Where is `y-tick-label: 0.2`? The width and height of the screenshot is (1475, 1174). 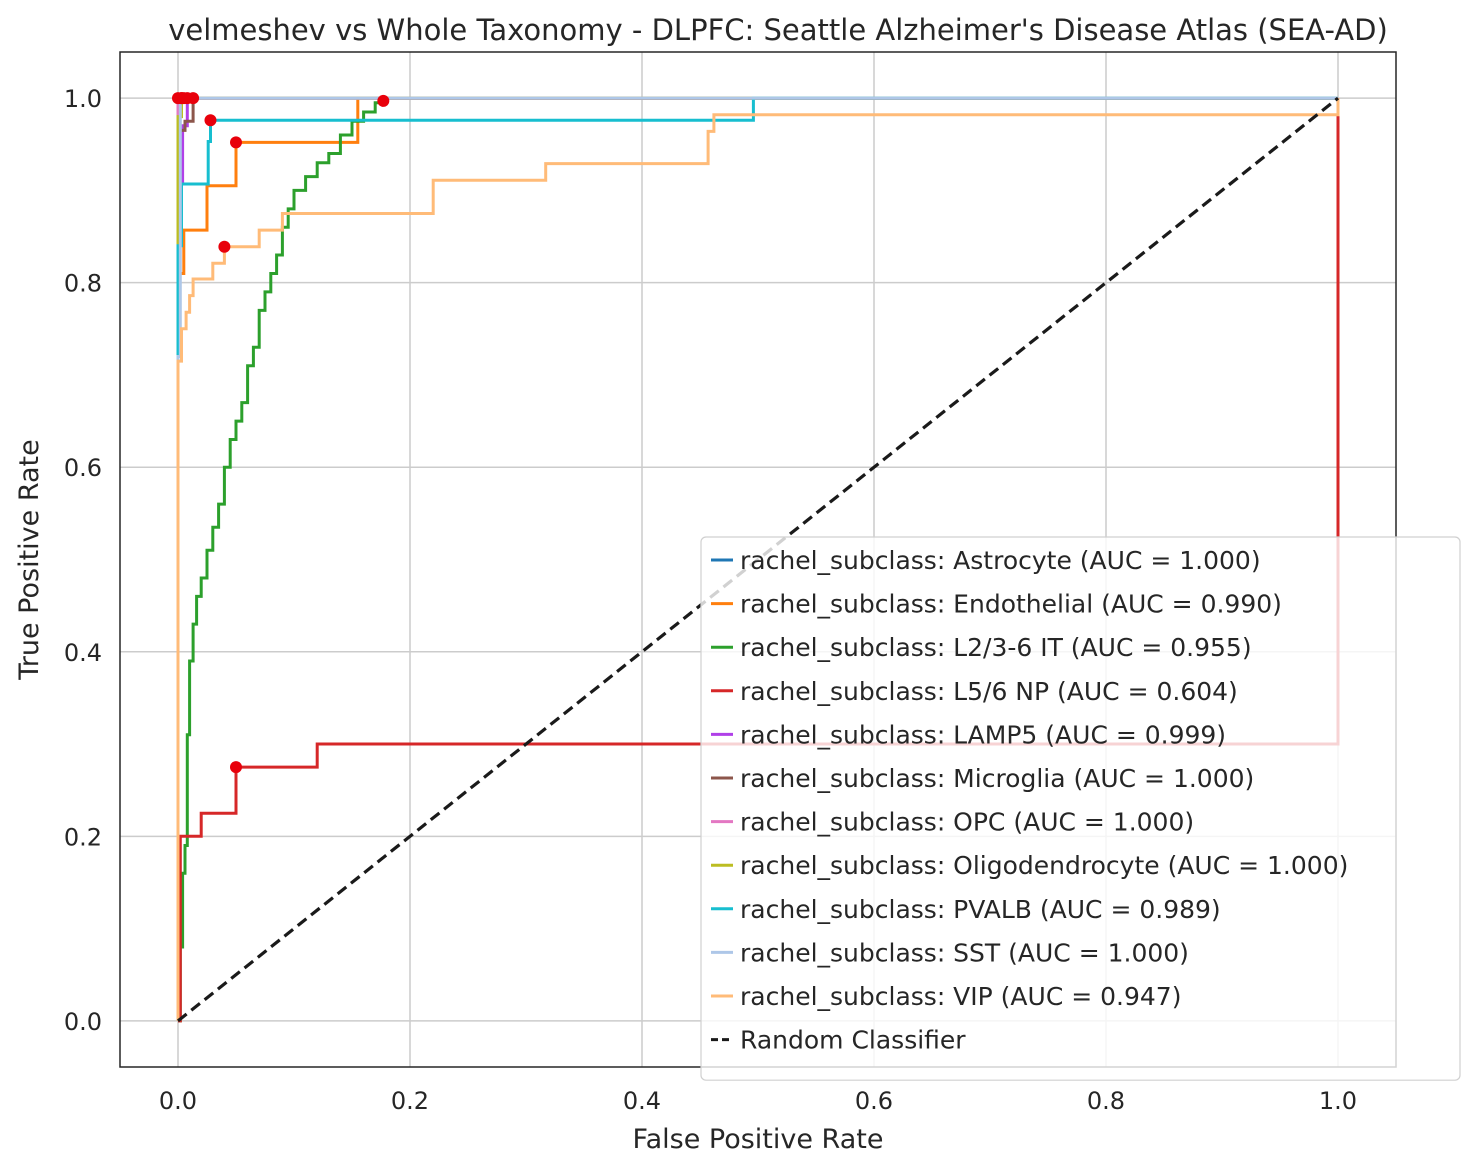 y-tick-label: 0.2 is located at coordinates (83, 837).